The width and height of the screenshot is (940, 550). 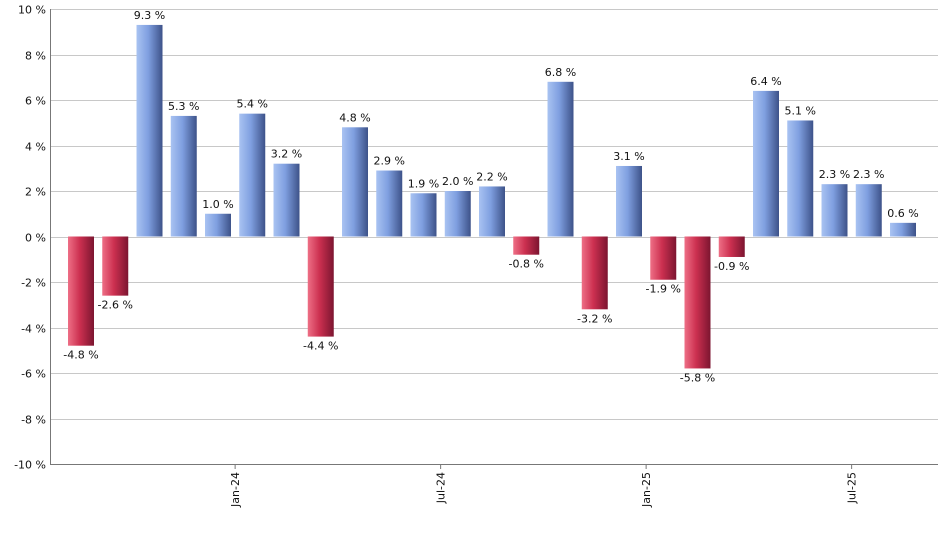 I want to click on y-tick-label: 4 %, so click(x=35, y=147).